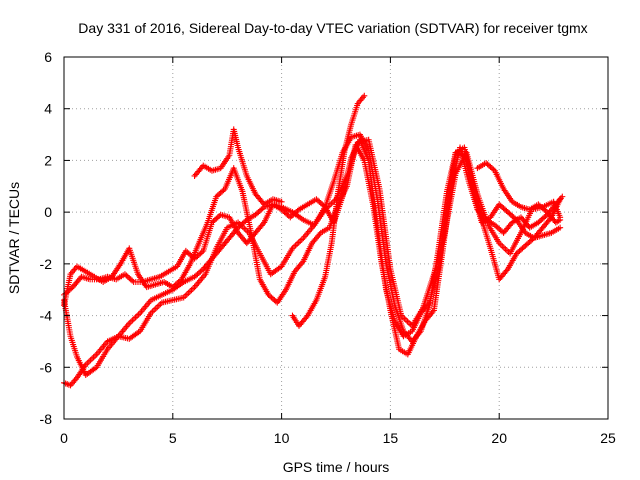 The image size is (640, 480). I want to click on y-tick-label: 2, so click(48, 160).